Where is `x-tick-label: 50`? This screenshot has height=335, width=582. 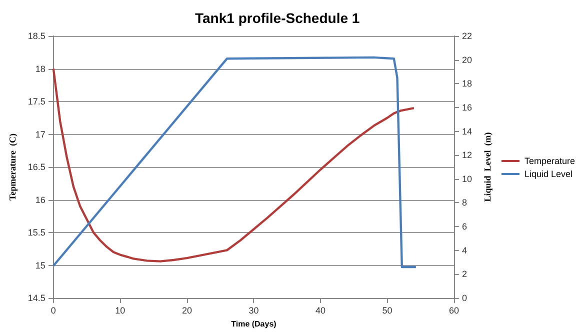 x-tick-label: 50 is located at coordinates (387, 311).